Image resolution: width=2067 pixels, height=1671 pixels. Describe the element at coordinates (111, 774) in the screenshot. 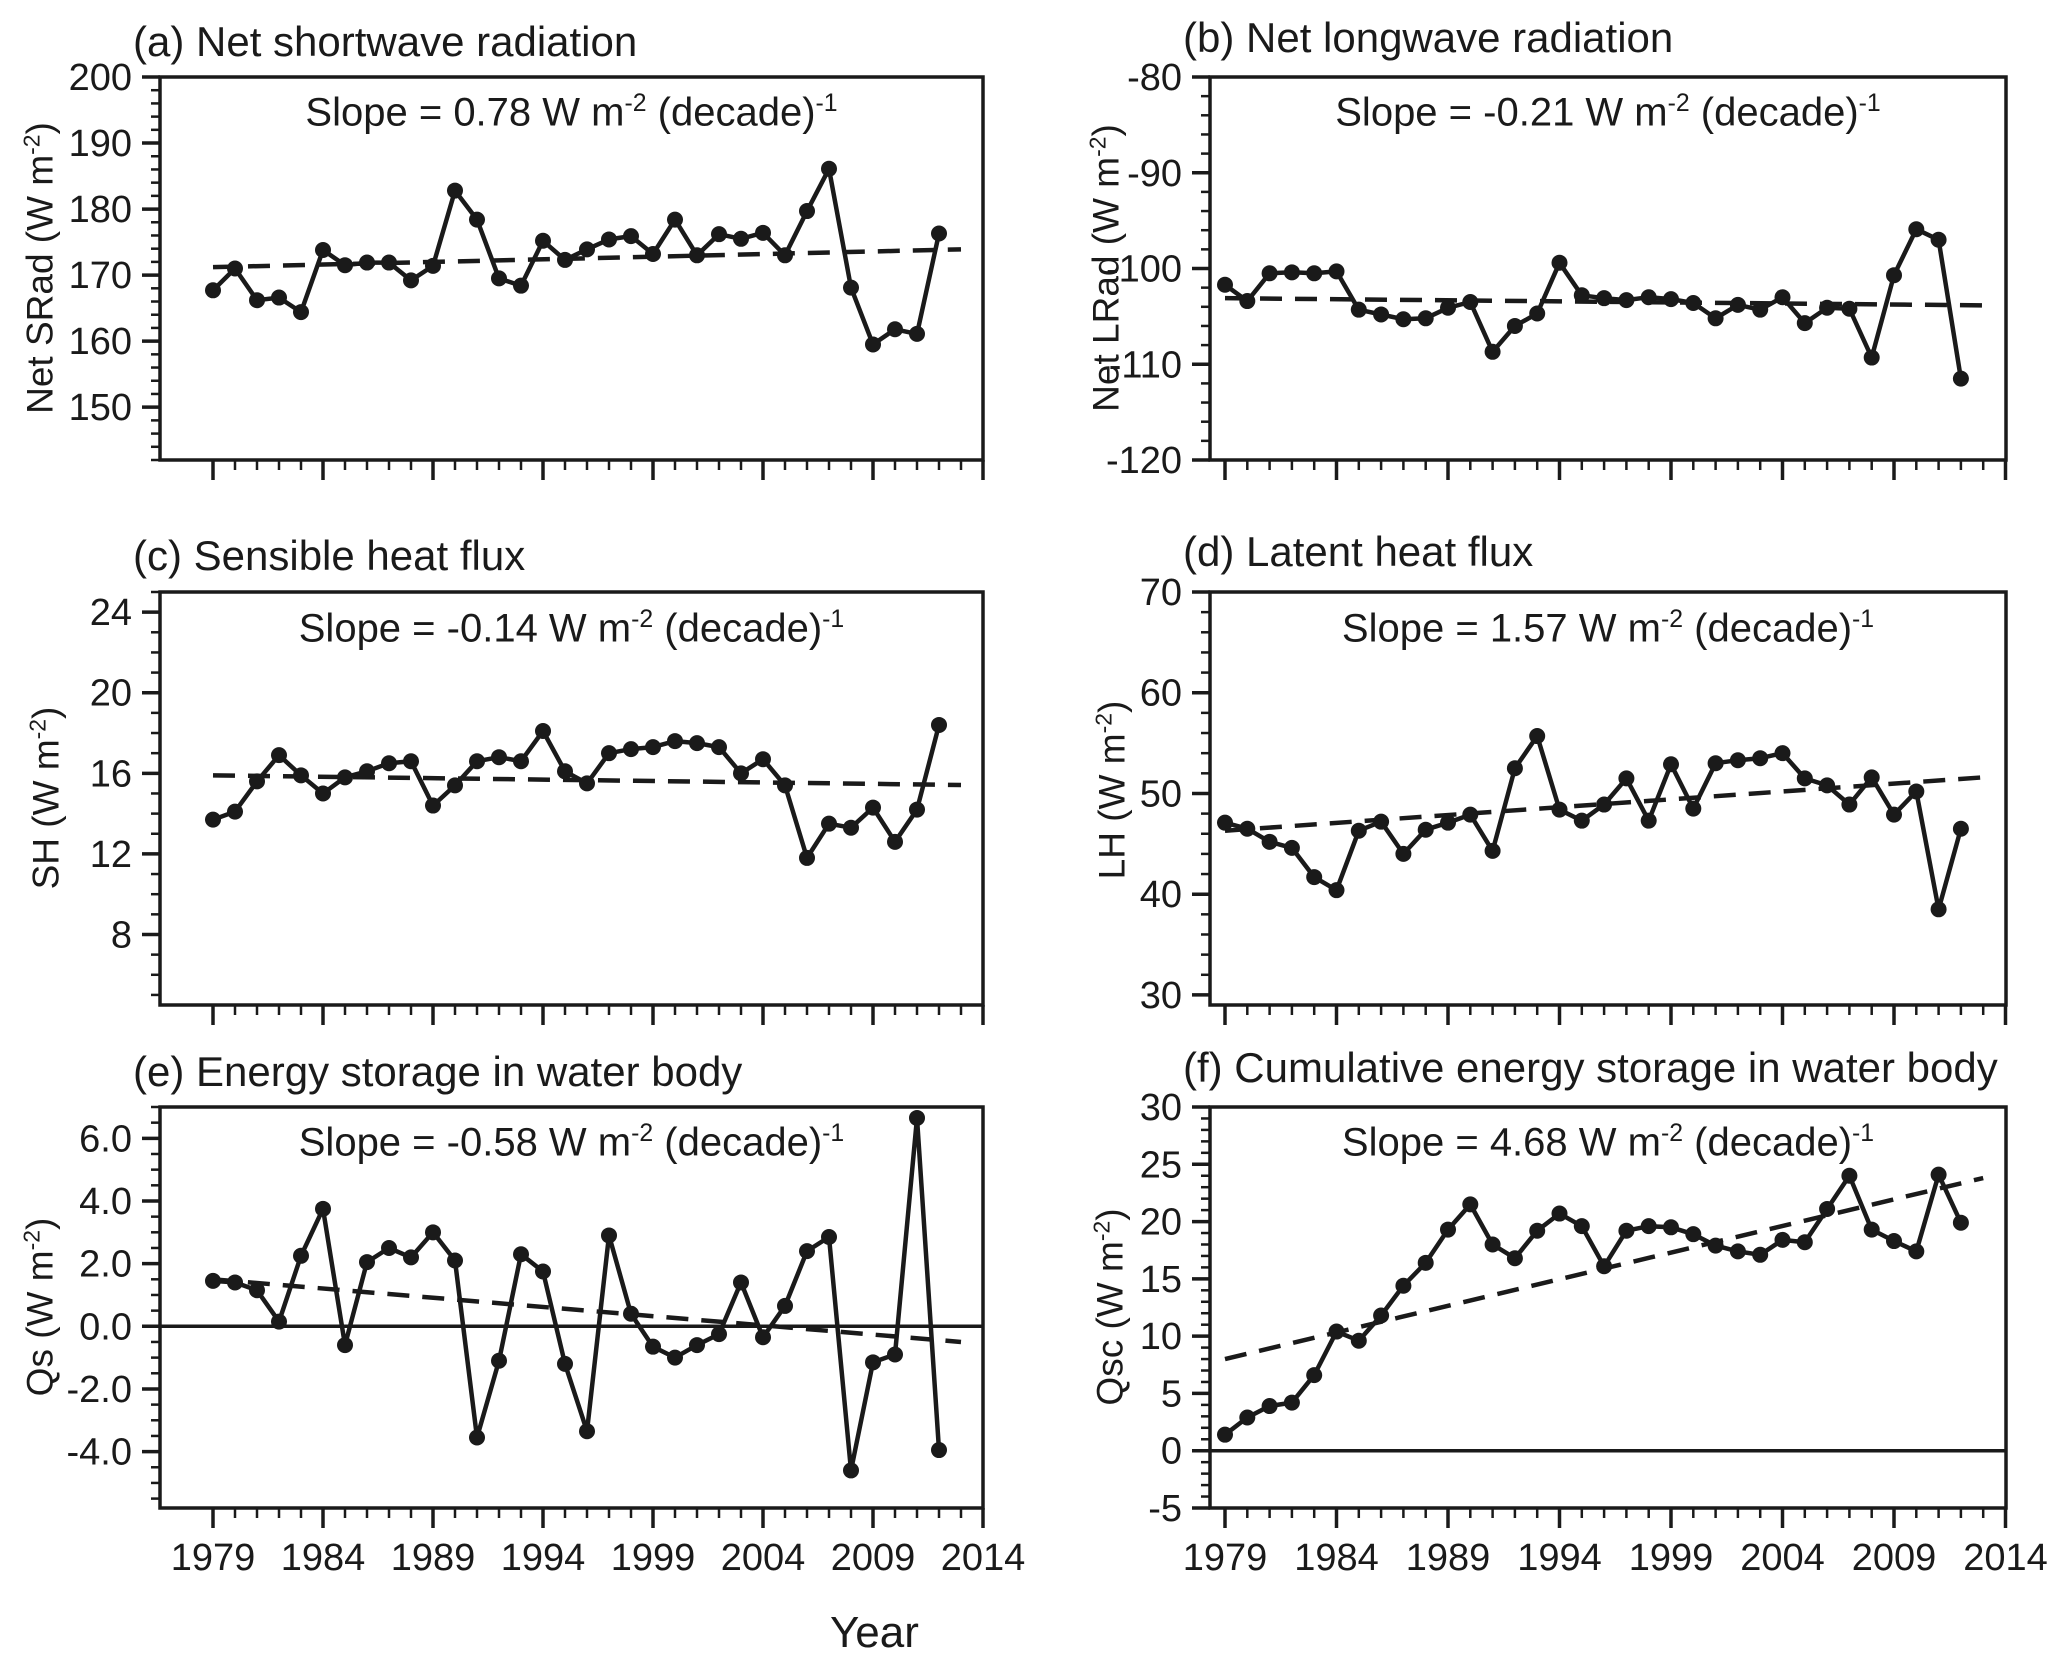

I see `y-tick-label: 16` at that location.